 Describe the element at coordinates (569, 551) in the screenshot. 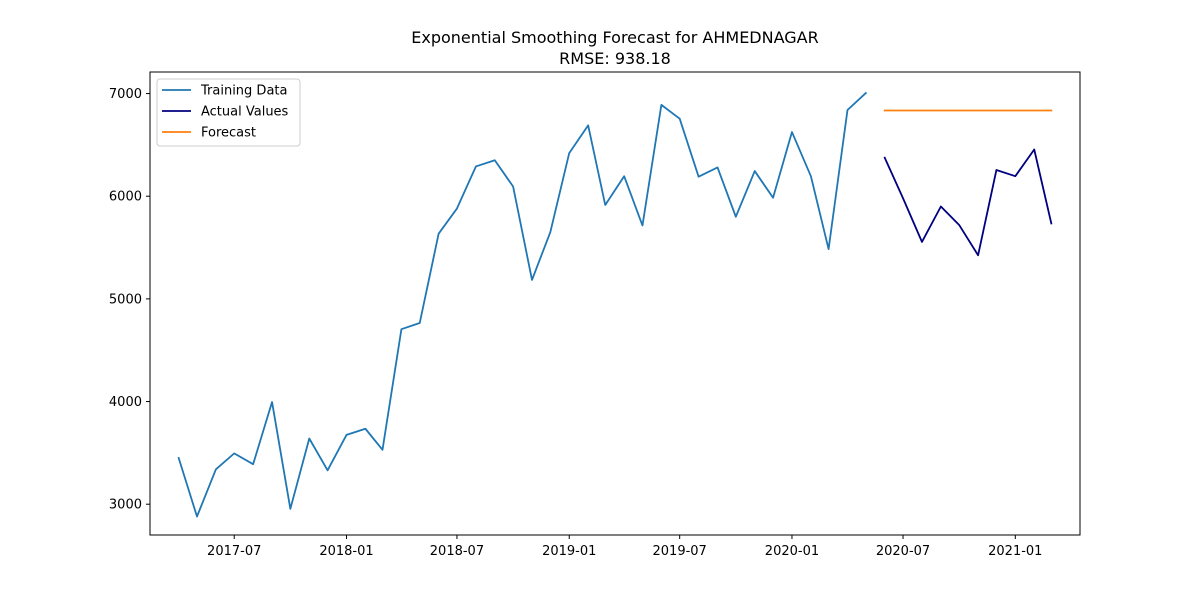

I see `x-tick-label: 2019-01` at that location.